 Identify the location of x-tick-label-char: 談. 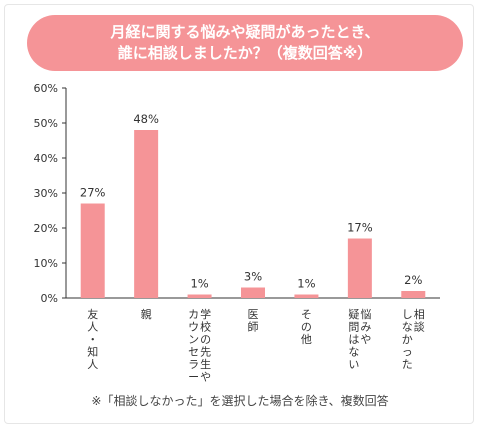
(419, 327).